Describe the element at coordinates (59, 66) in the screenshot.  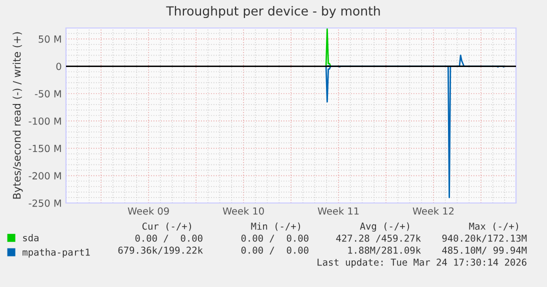
I see `y-tick-label: 0` at that location.